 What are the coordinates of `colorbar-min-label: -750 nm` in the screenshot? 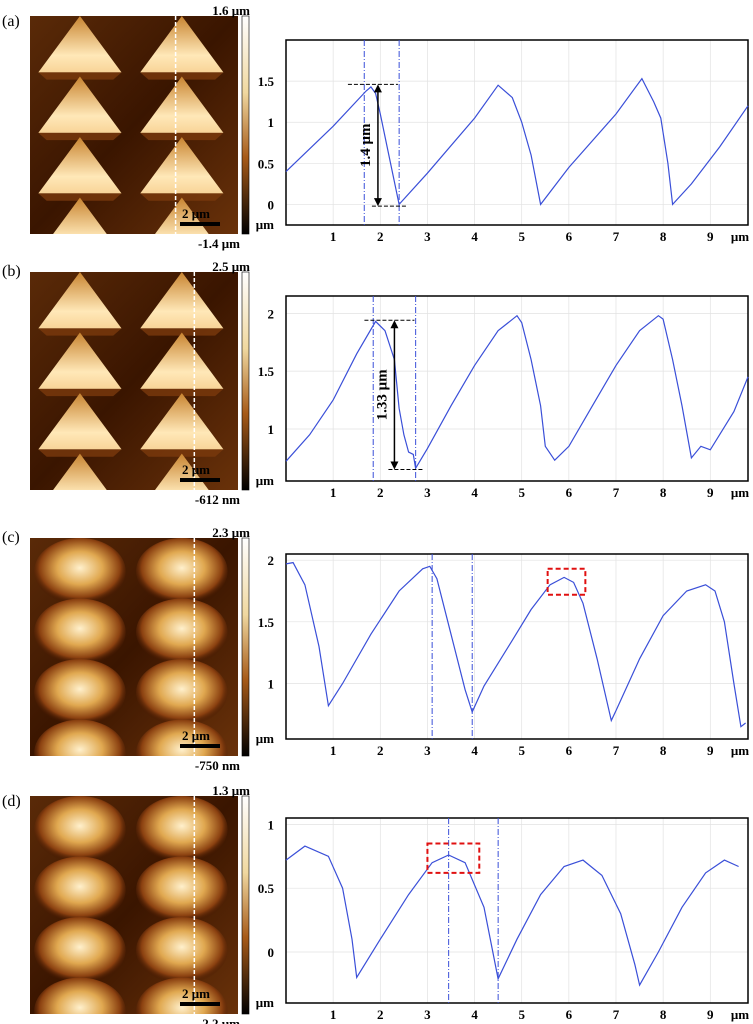 It's located at (217, 765).